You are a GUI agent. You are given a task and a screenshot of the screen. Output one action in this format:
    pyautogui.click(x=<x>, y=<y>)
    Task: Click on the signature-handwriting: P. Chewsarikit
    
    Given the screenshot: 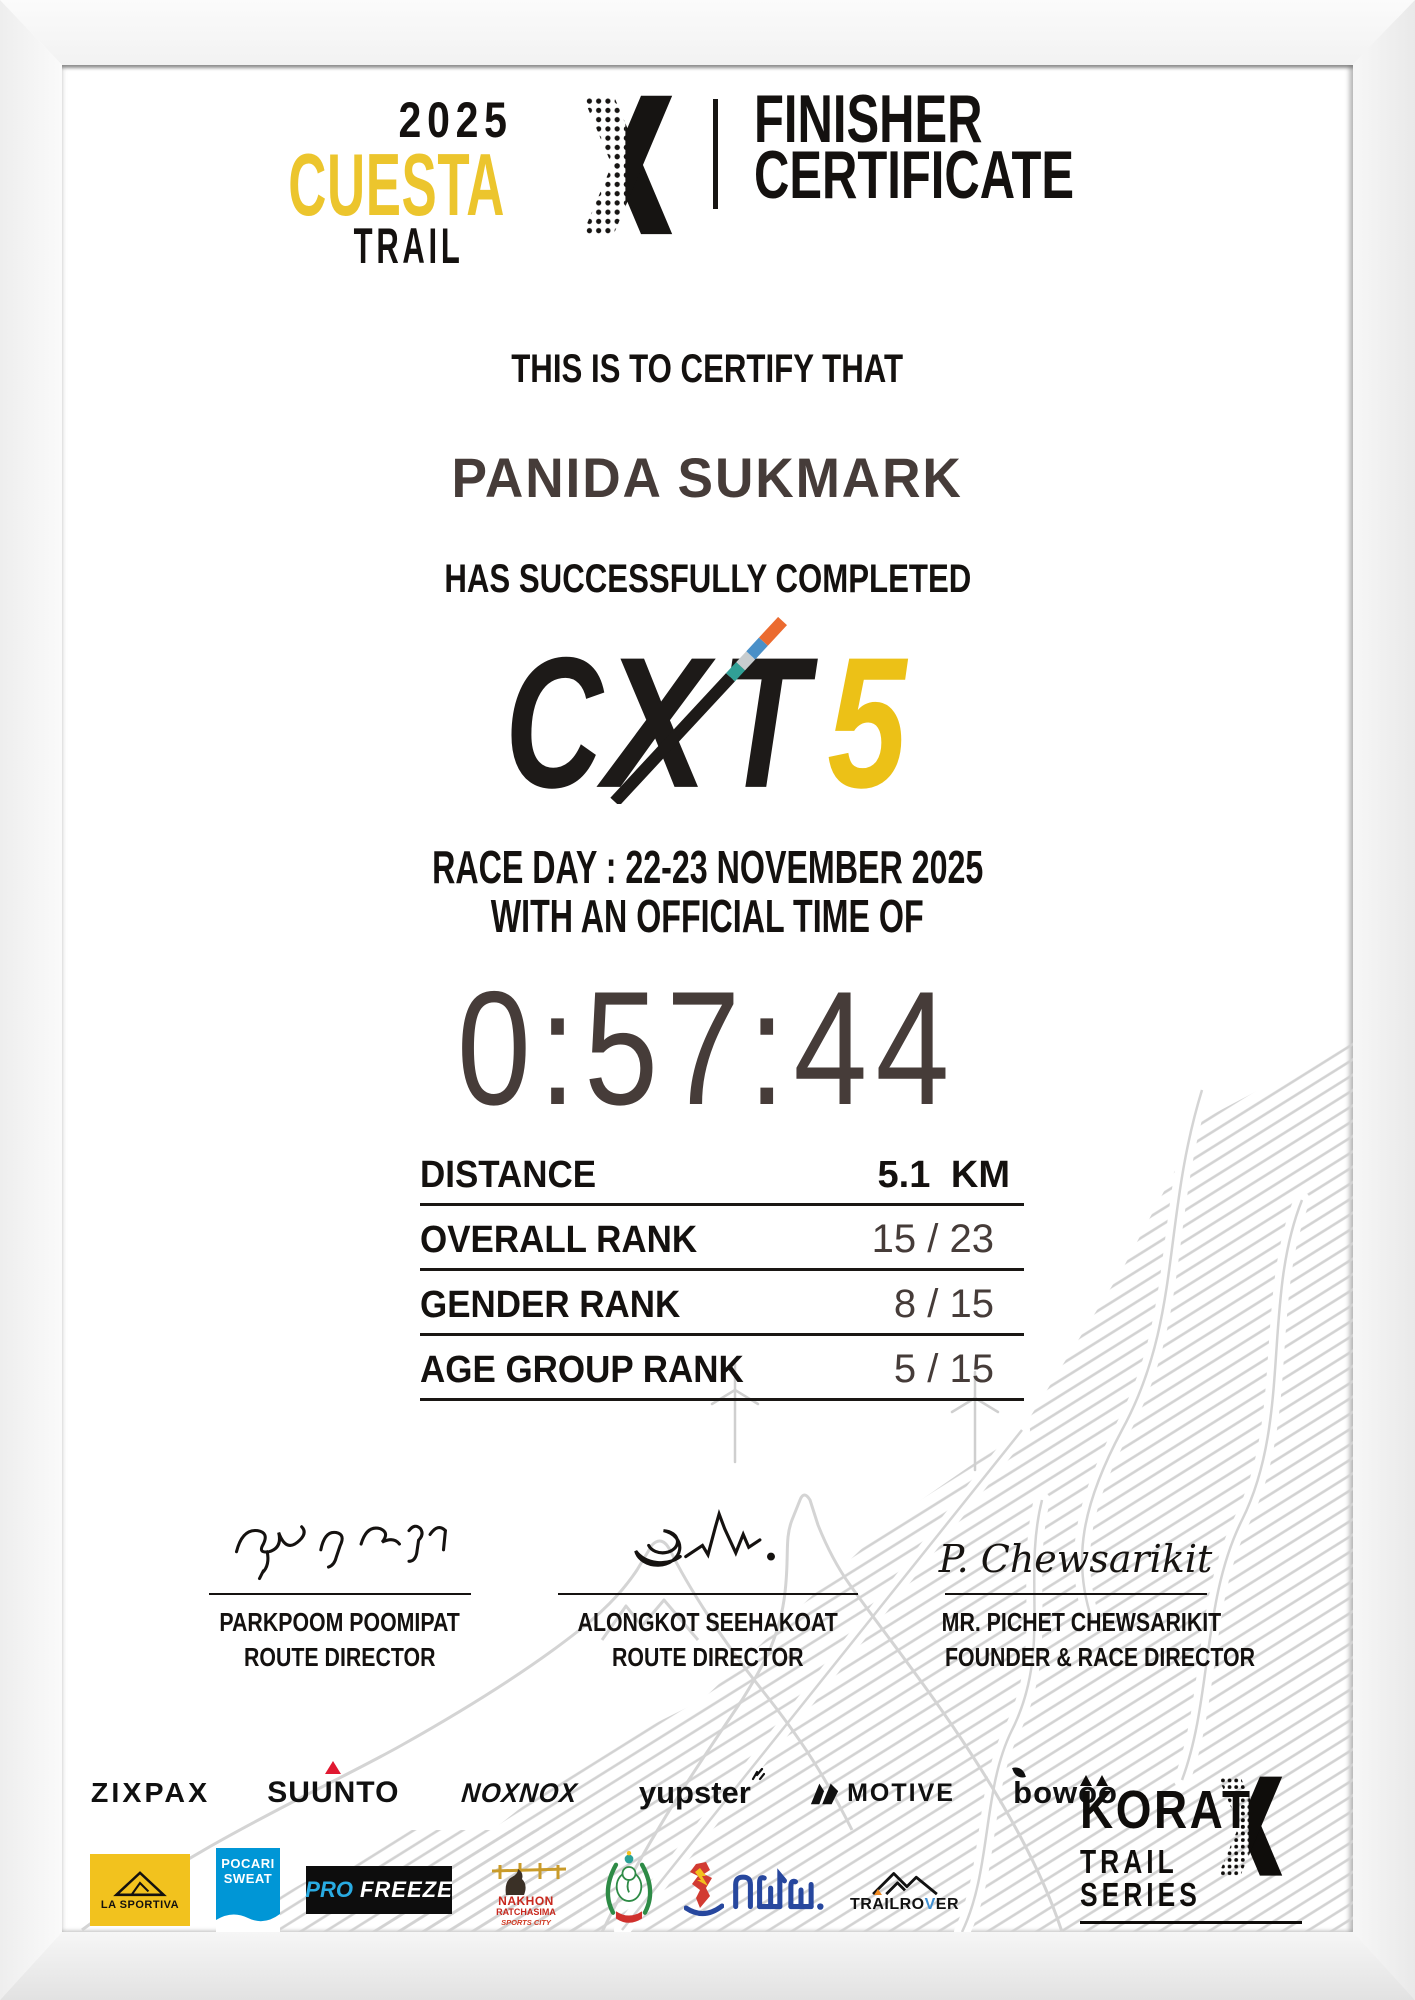 What is the action you would take?
    pyautogui.click(x=1076, y=1541)
    